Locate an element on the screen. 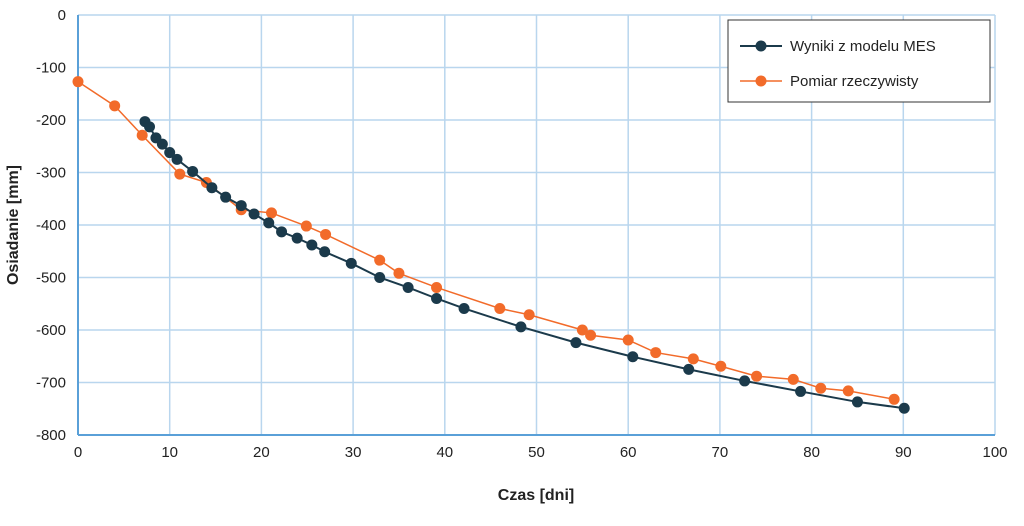 Image resolution: width=1024 pixels, height=526 pixels. y-tick-label: -800 is located at coordinates (51, 435).